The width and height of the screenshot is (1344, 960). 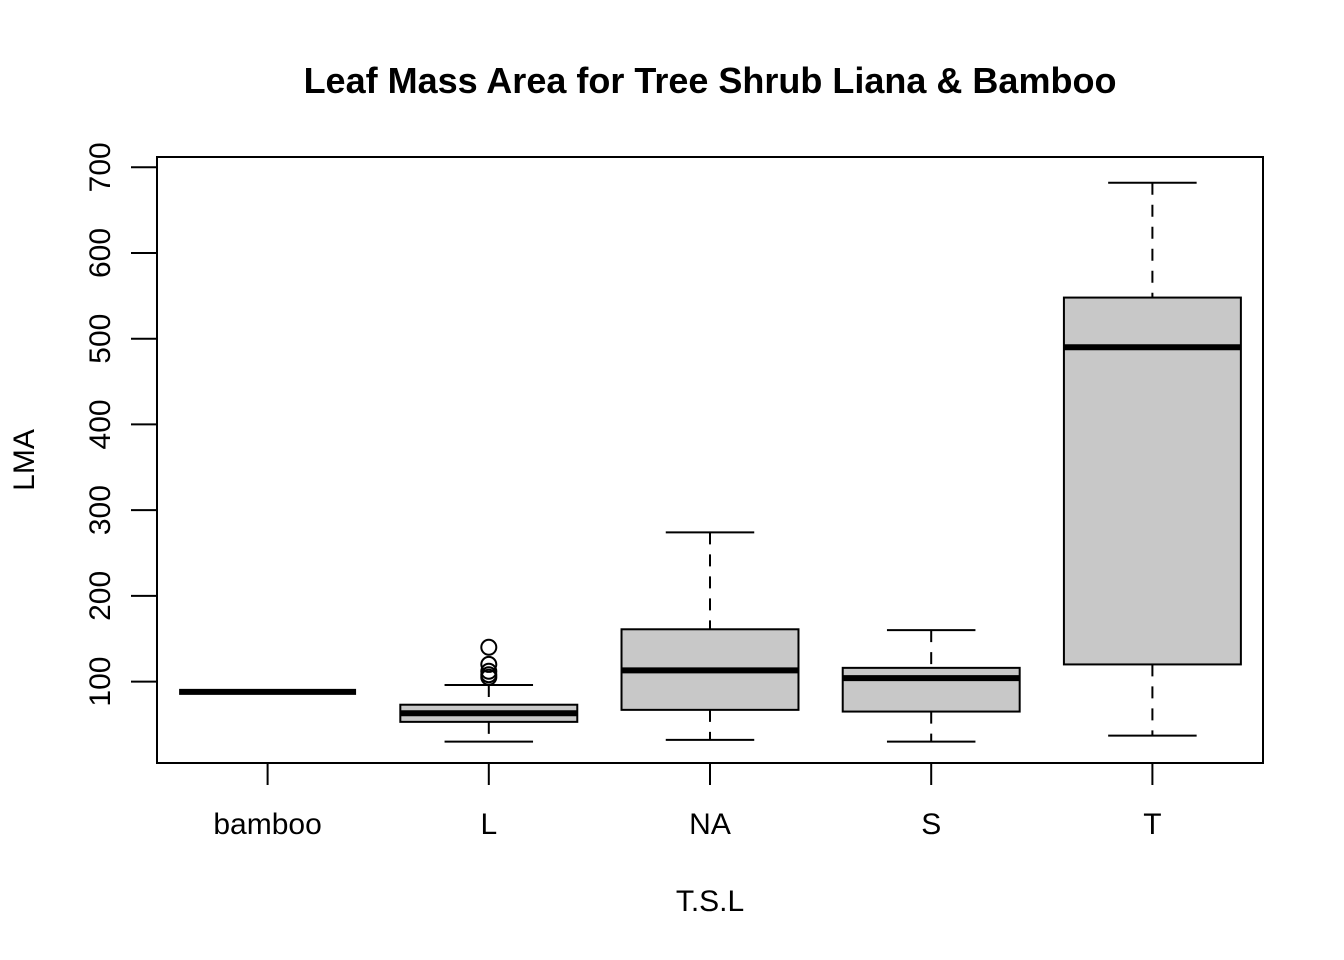 What do you see at coordinates (488, 824) in the screenshot?
I see `x-tick-label: L` at bounding box center [488, 824].